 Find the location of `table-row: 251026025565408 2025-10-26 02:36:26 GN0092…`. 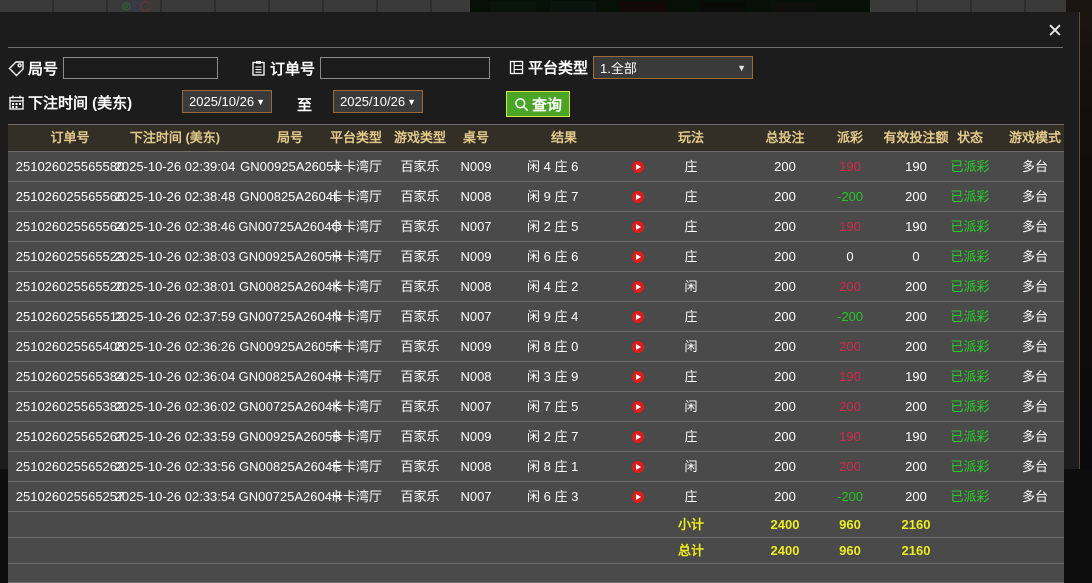

table-row: 251026025565408 2025-10-26 02:36:26 GN0092… is located at coordinates (536, 347).